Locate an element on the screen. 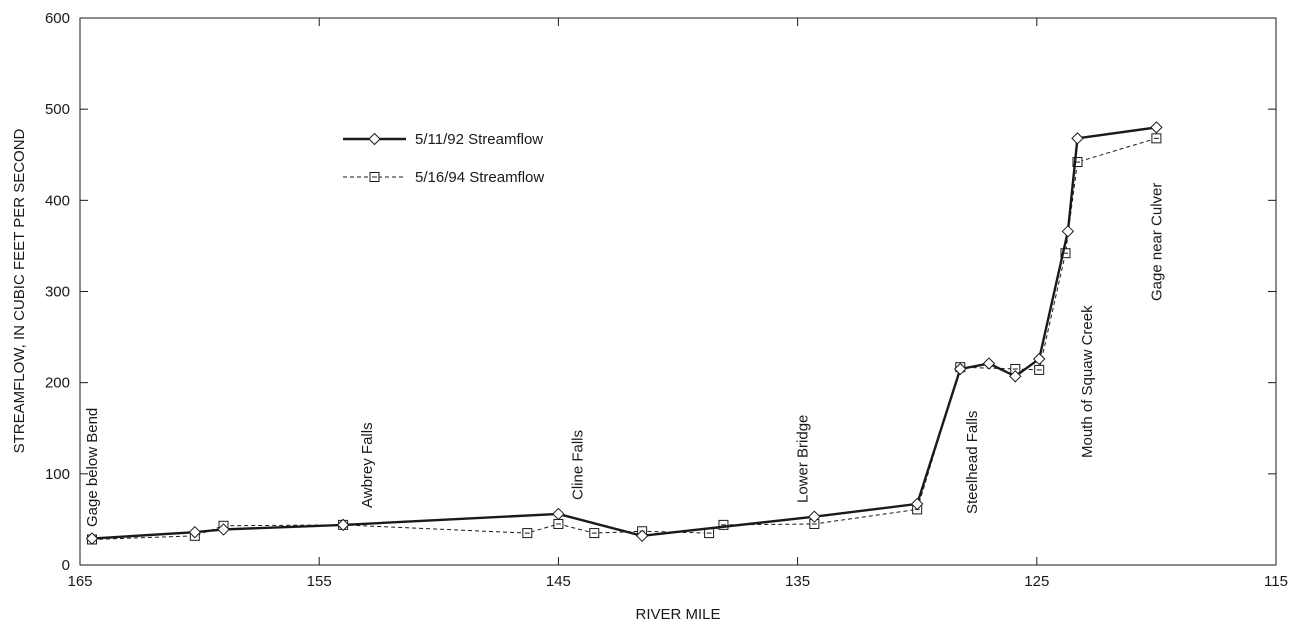 The image size is (1291, 625). annotation-label: Gage below Bend is located at coordinates (92, 467).